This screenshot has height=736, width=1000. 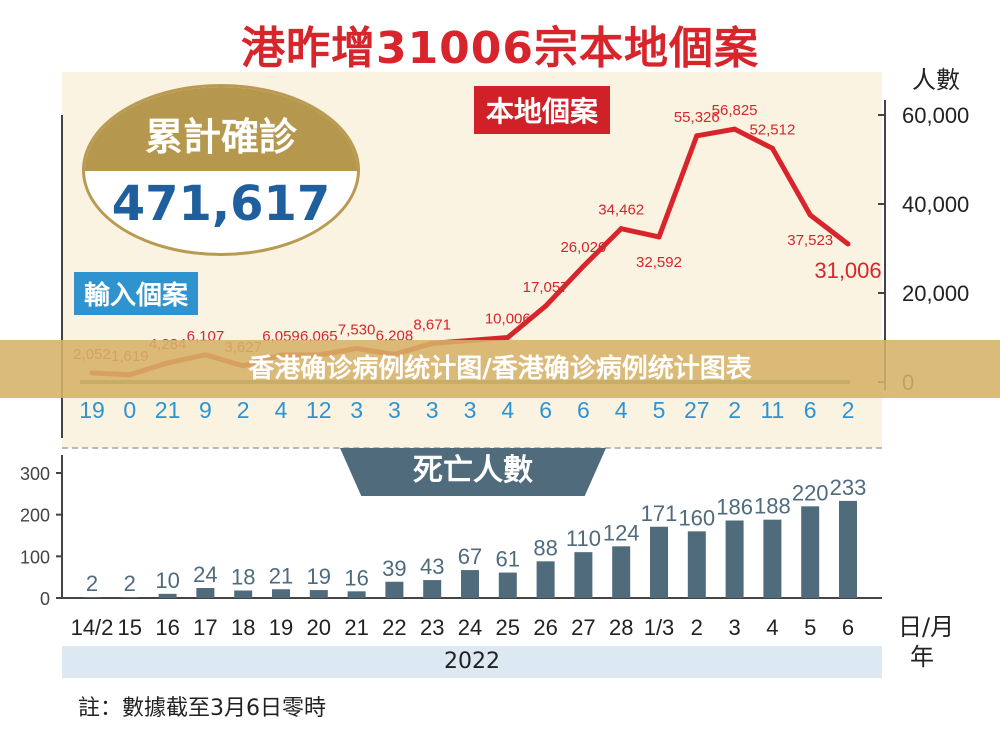 What do you see at coordinates (697, 117) in the screenshot?
I see `local-cases-label: 55,326` at bounding box center [697, 117].